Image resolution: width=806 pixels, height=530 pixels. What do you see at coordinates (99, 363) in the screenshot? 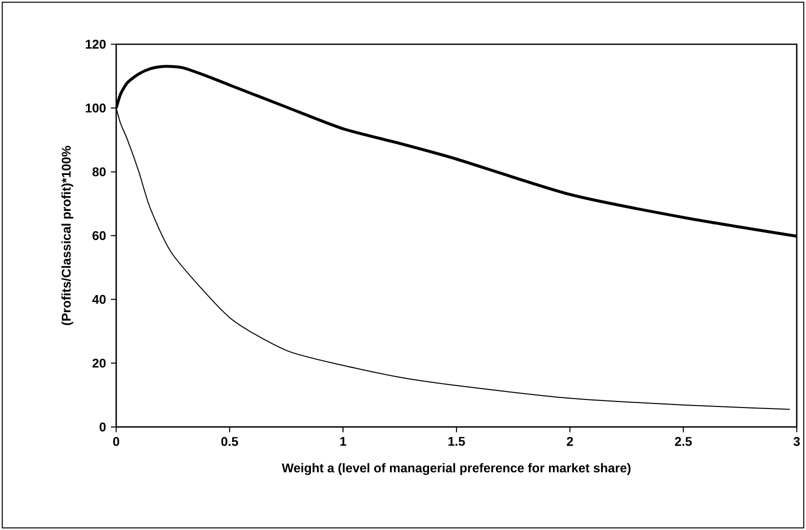
I see `y-tick-label: 20` at bounding box center [99, 363].